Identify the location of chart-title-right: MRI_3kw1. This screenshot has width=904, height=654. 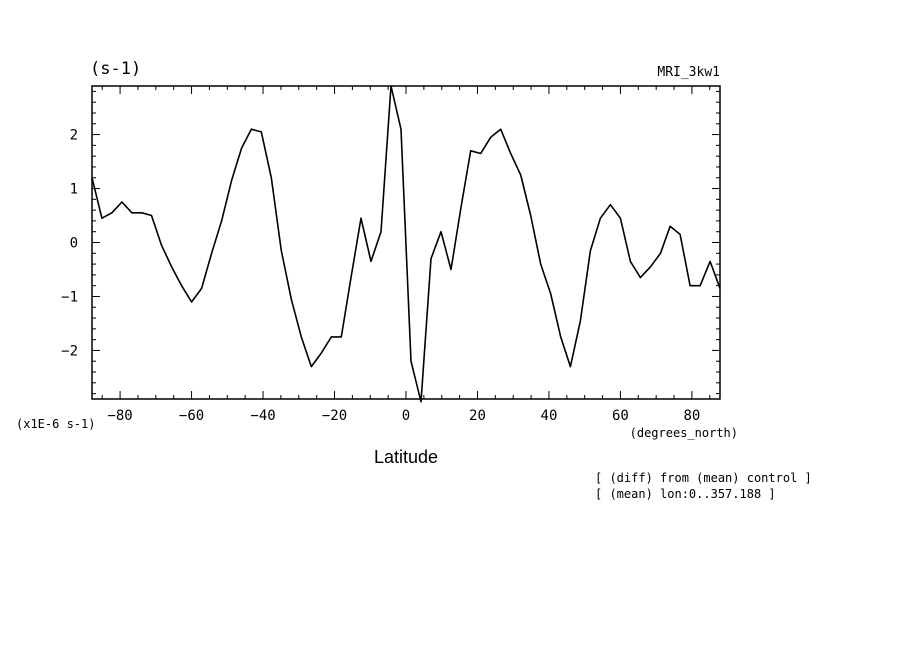
(688, 72).